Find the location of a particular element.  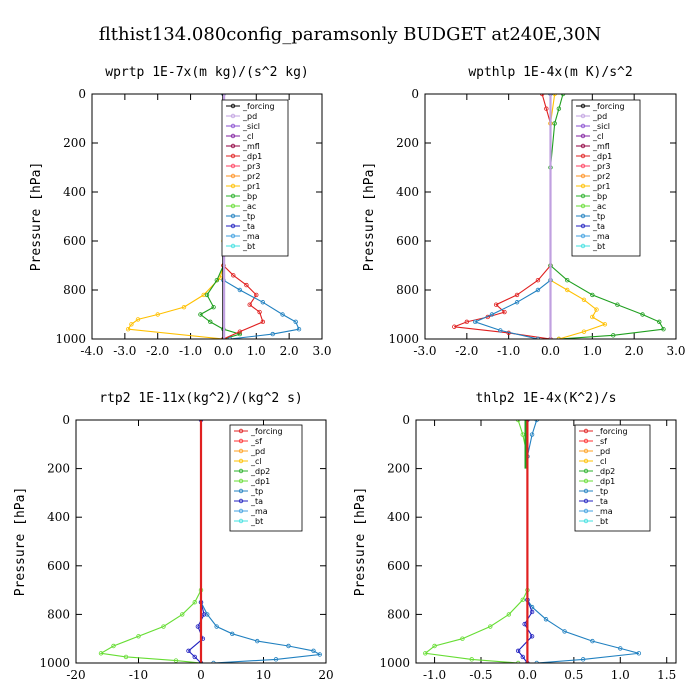

legend-entry: _ta is located at coordinates (601, 501).